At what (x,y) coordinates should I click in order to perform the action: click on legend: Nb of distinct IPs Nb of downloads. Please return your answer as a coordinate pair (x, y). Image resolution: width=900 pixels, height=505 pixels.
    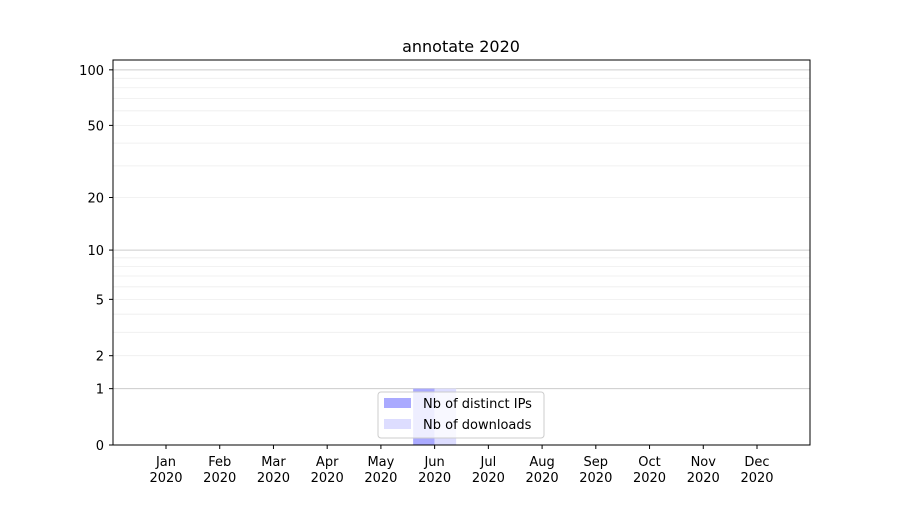
    Looking at the image, I should click on (461, 415).